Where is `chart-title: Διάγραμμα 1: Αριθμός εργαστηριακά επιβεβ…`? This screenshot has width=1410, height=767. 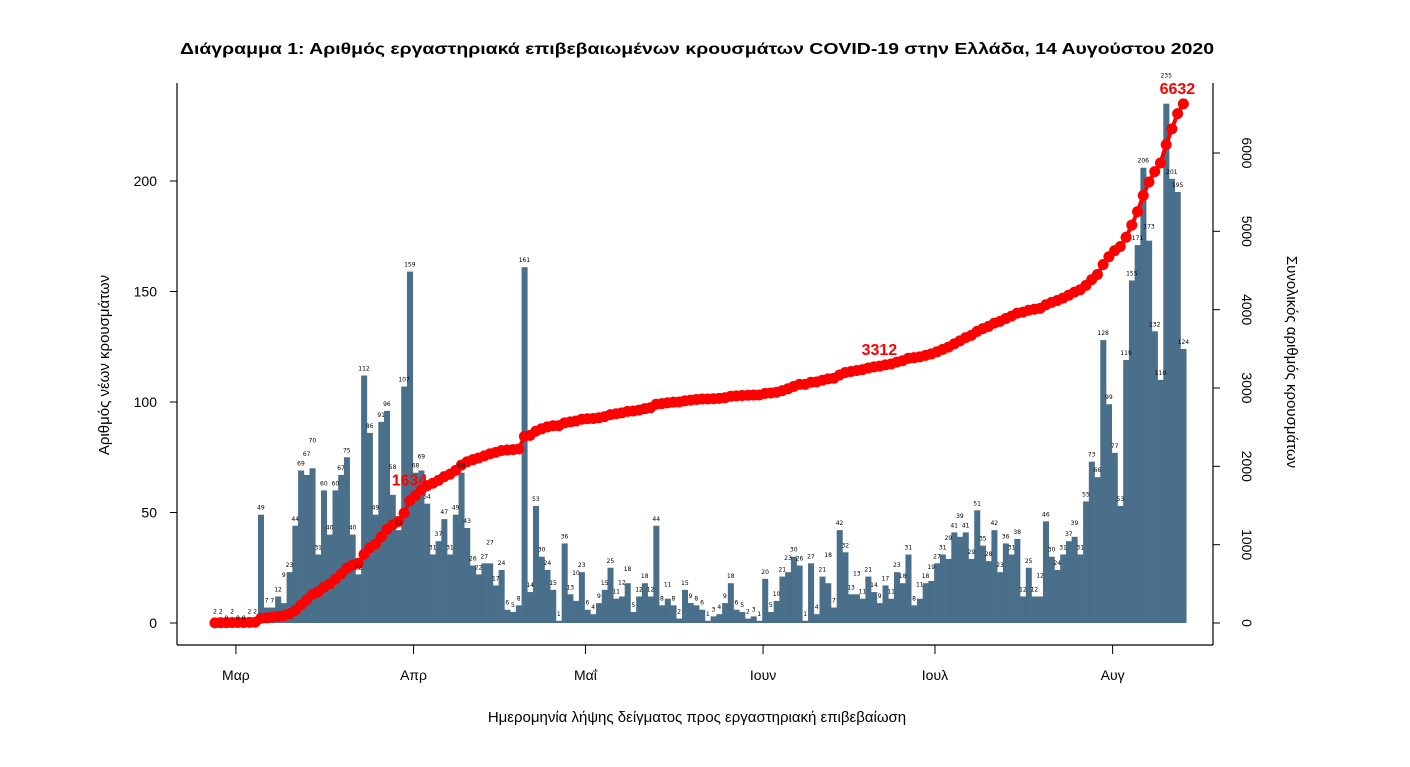
chart-title: Διάγραμμα 1: Αριθμός εργαστηριακά επιβεβ… is located at coordinates (697, 49).